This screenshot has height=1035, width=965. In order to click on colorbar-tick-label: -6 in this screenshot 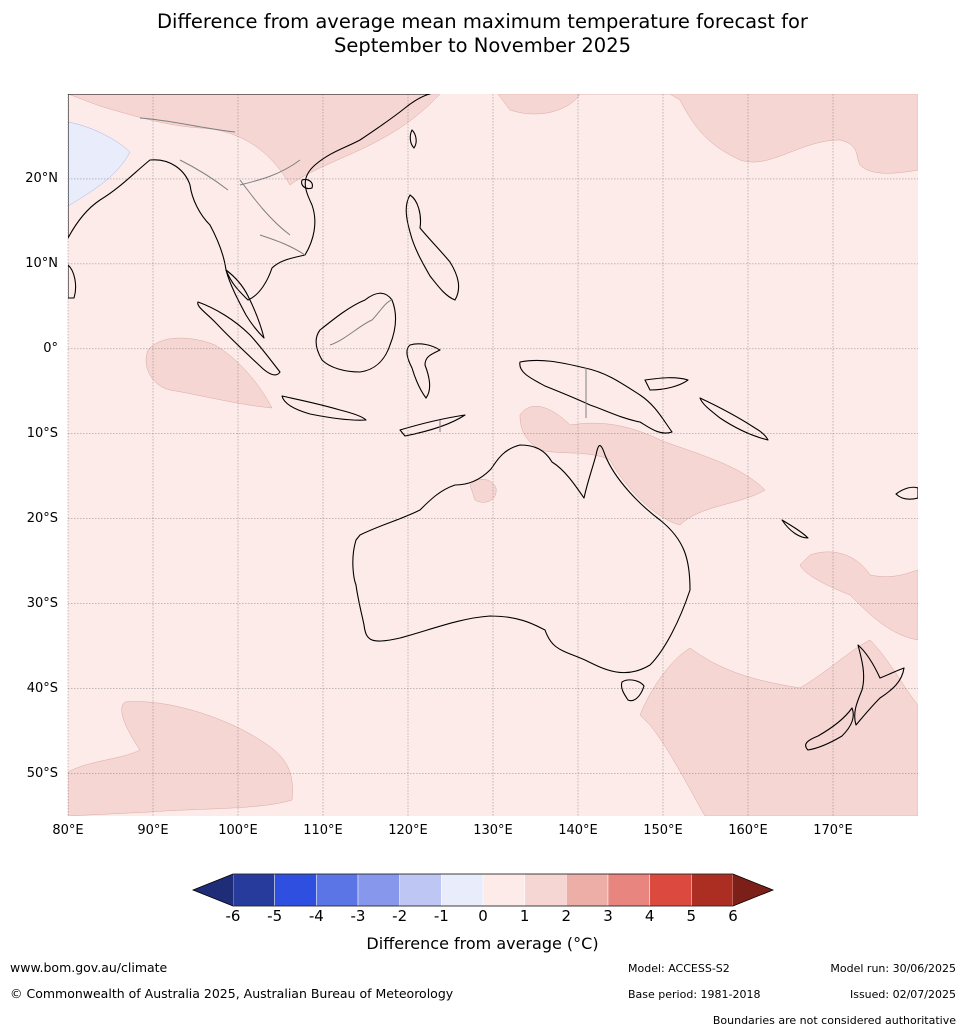, I will do `click(233, 916)`.